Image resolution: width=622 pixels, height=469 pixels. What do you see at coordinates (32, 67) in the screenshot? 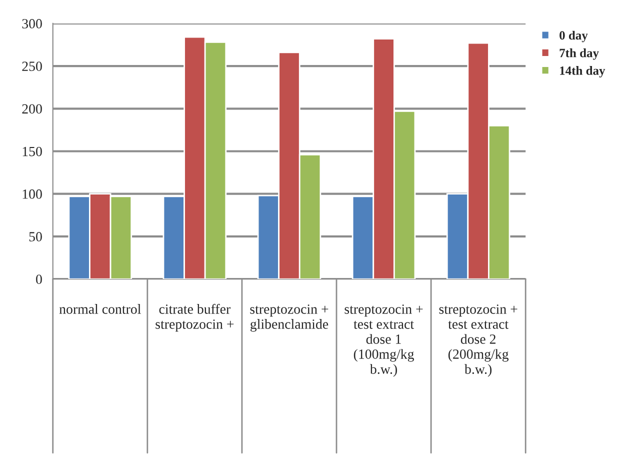
I see `y-tick-label: 250` at bounding box center [32, 67].